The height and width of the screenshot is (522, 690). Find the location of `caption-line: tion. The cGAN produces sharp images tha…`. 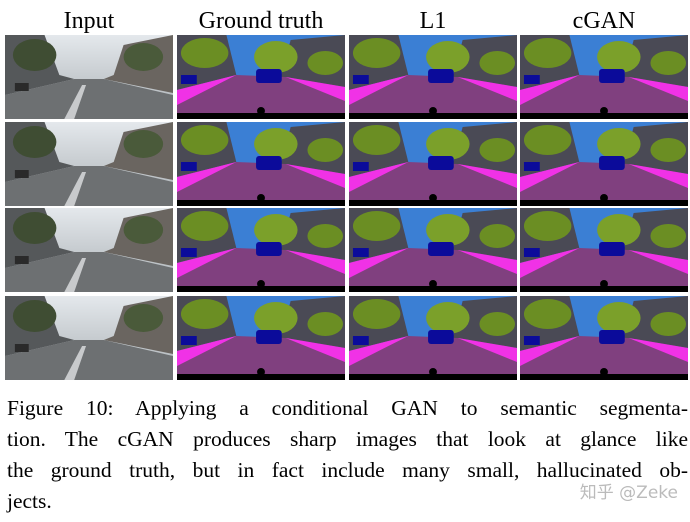

caption-line: tion. The cGAN produces sharp images tha… is located at coordinates (347, 439).